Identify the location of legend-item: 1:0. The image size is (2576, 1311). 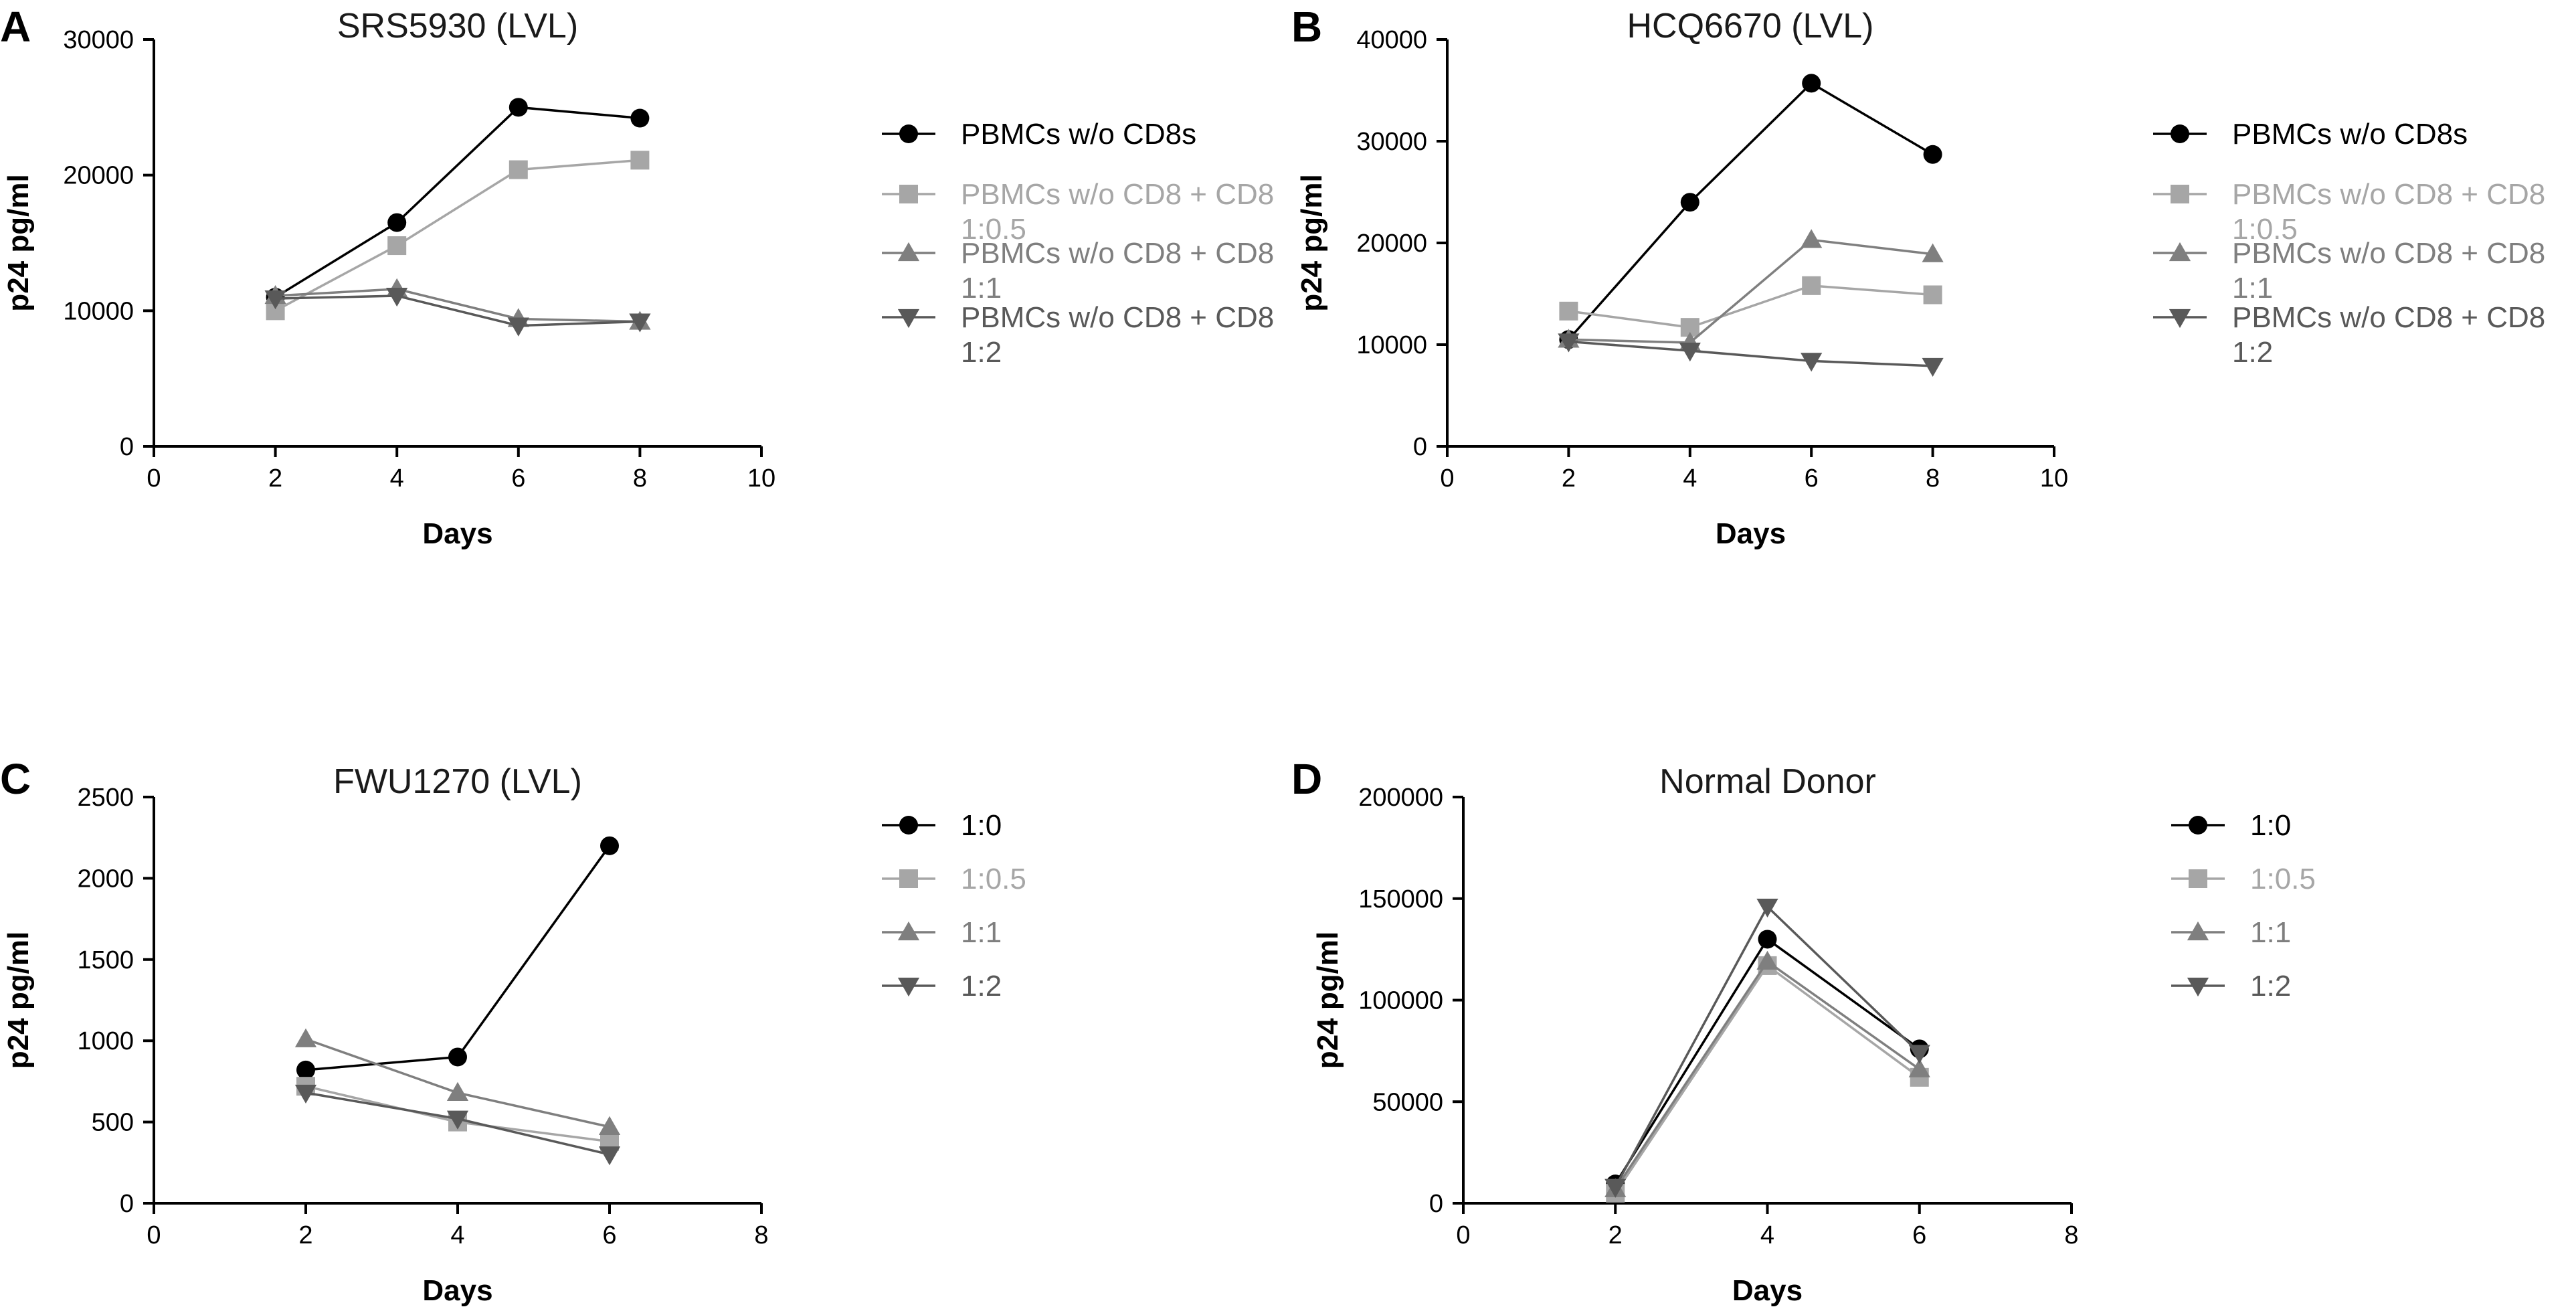
(942, 825).